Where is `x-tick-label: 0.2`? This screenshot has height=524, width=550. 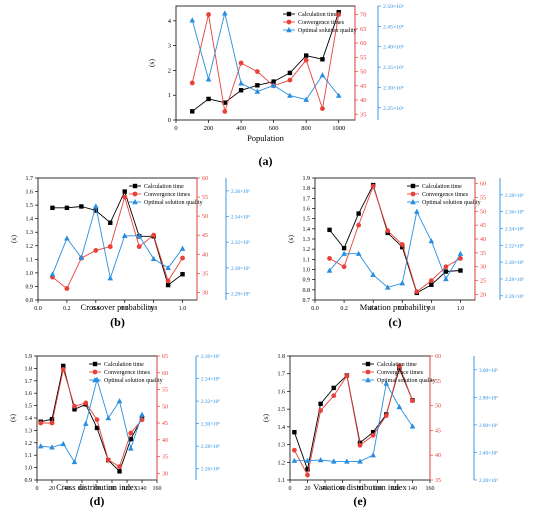
x-tick-label: 0.2 is located at coordinates (67, 309).